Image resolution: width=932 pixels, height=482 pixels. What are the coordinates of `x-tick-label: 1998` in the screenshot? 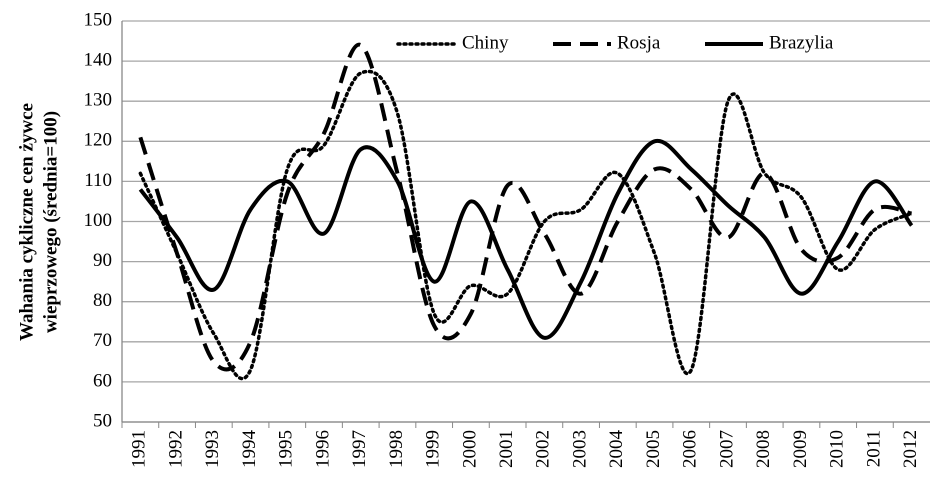 It's located at (396, 449).